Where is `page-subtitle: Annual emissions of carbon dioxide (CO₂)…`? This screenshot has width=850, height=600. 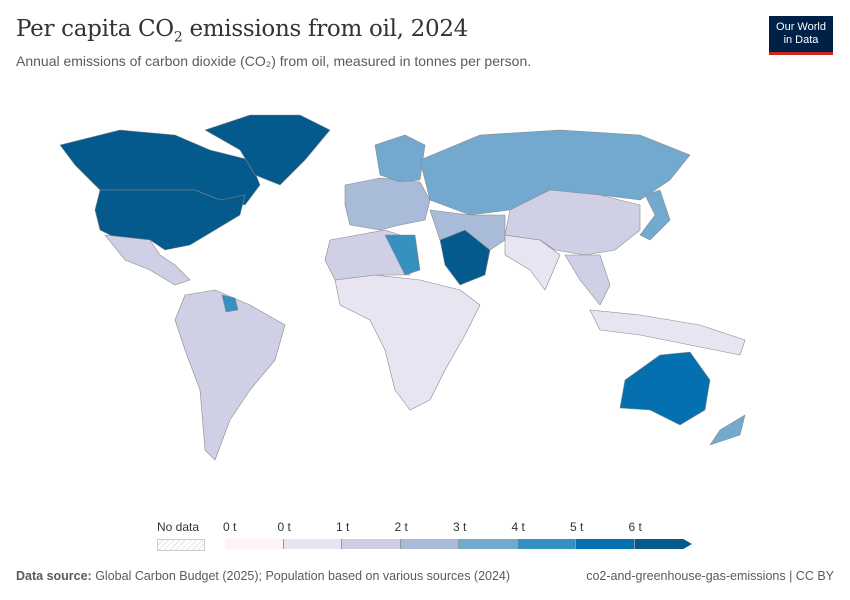 page-subtitle: Annual emissions of carbon dioxide (CO₂)… is located at coordinates (274, 61).